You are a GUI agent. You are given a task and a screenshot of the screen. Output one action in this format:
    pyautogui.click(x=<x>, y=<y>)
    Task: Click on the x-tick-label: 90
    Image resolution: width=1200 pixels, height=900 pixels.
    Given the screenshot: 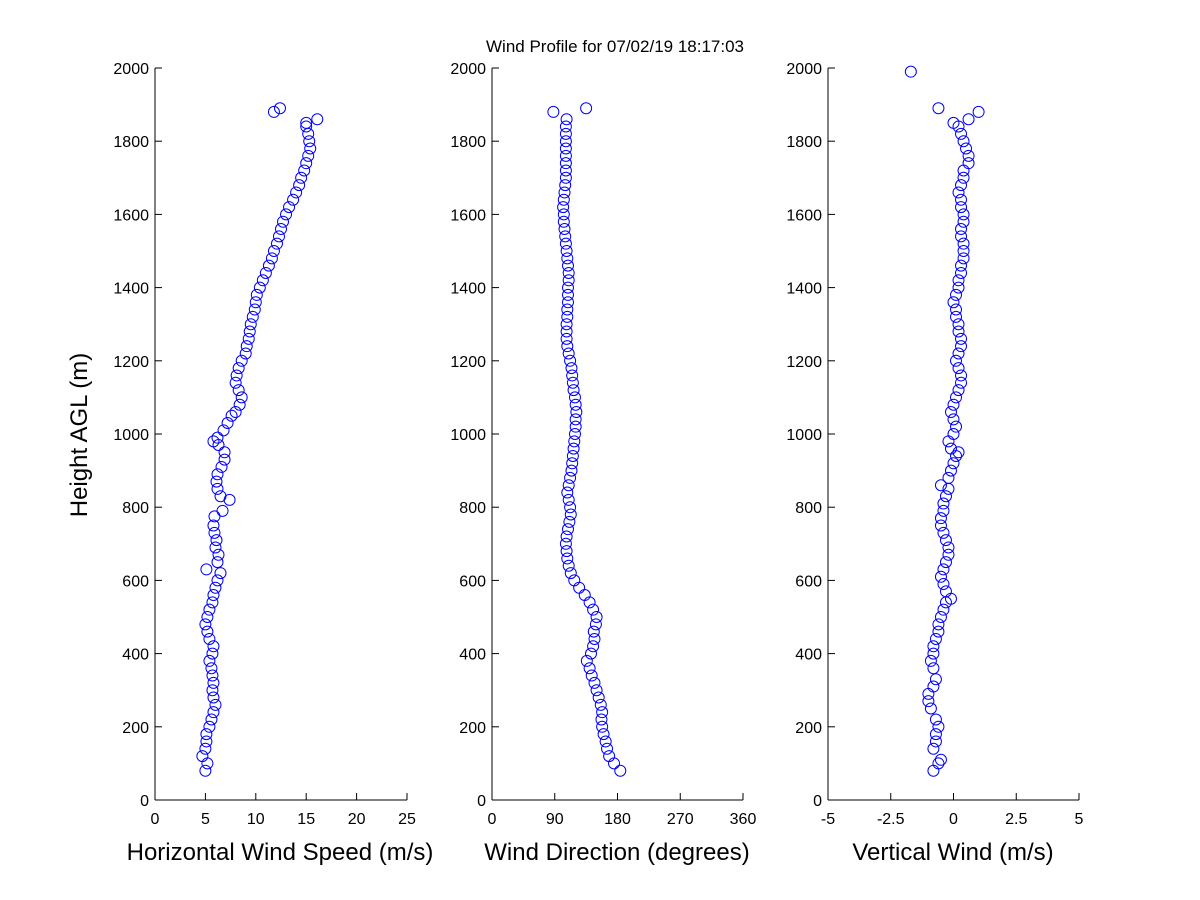 What is the action you would take?
    pyautogui.click(x=555, y=819)
    